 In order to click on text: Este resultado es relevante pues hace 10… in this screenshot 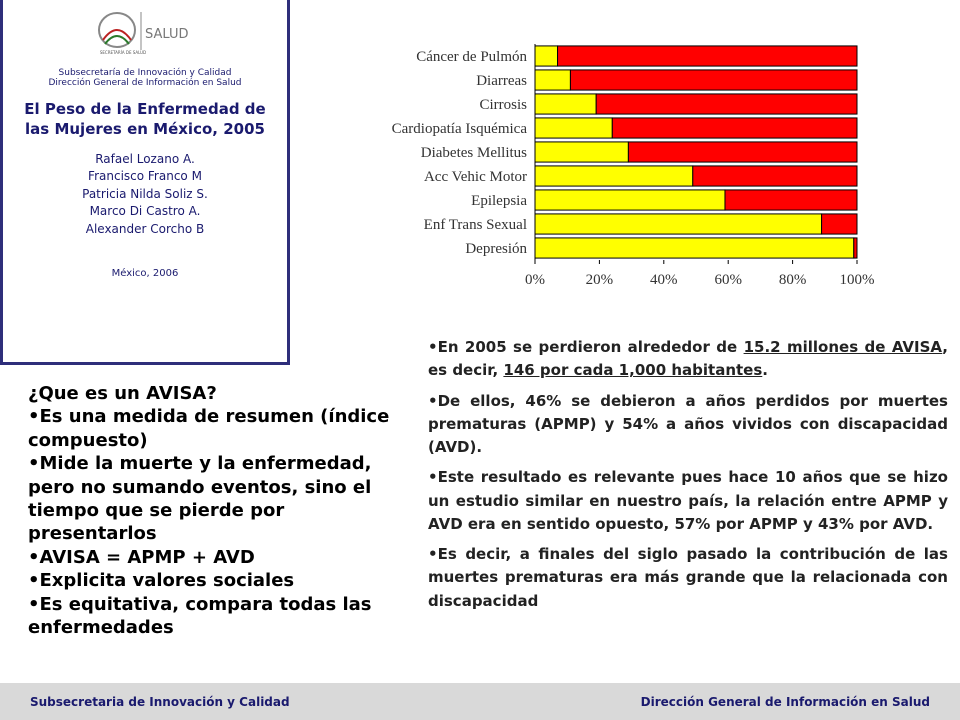, I will do `click(688, 500)`.